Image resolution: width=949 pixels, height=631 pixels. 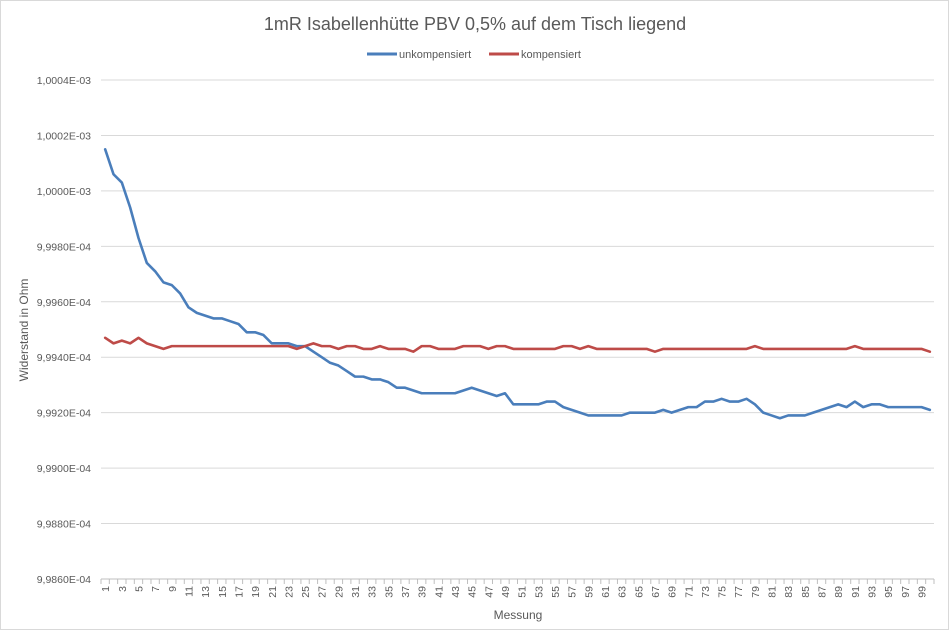 I want to click on x-tick-label: 25, so click(x=306, y=592).